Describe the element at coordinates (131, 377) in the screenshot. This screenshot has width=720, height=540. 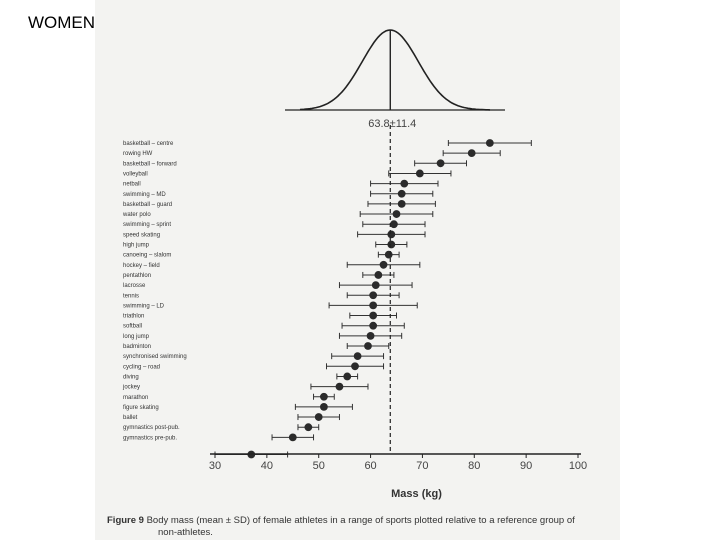
I see `category-label: diving` at that location.